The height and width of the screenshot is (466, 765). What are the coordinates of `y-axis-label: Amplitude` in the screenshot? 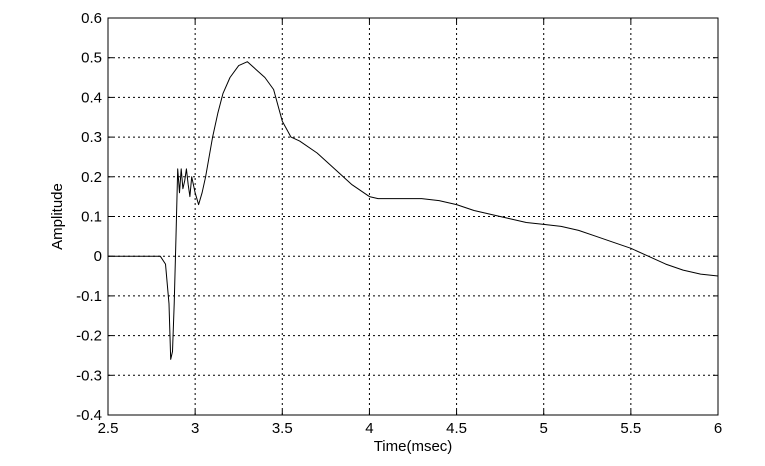 It's located at (57, 216).